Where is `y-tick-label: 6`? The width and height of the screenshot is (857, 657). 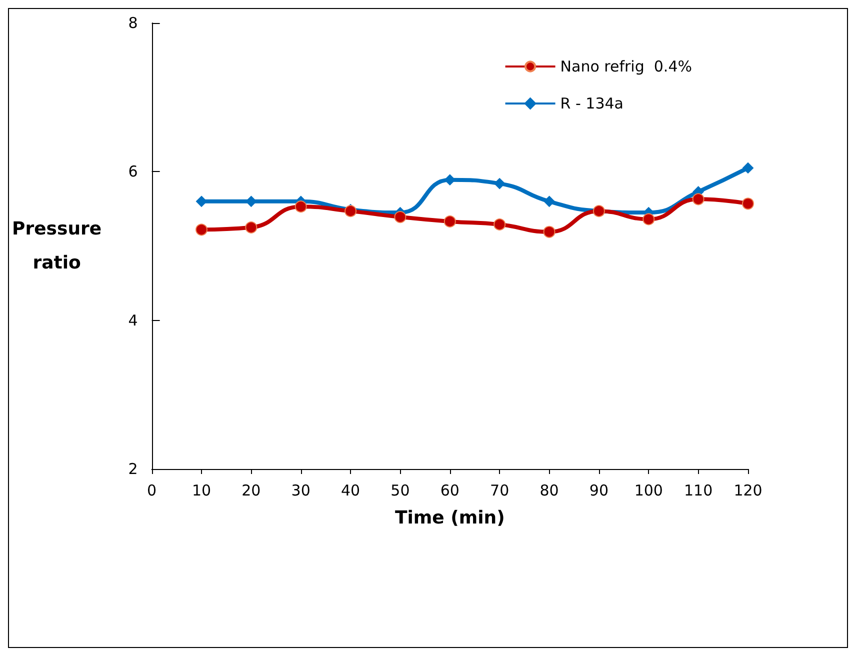 y-tick-label: 6 is located at coordinates (133, 171).